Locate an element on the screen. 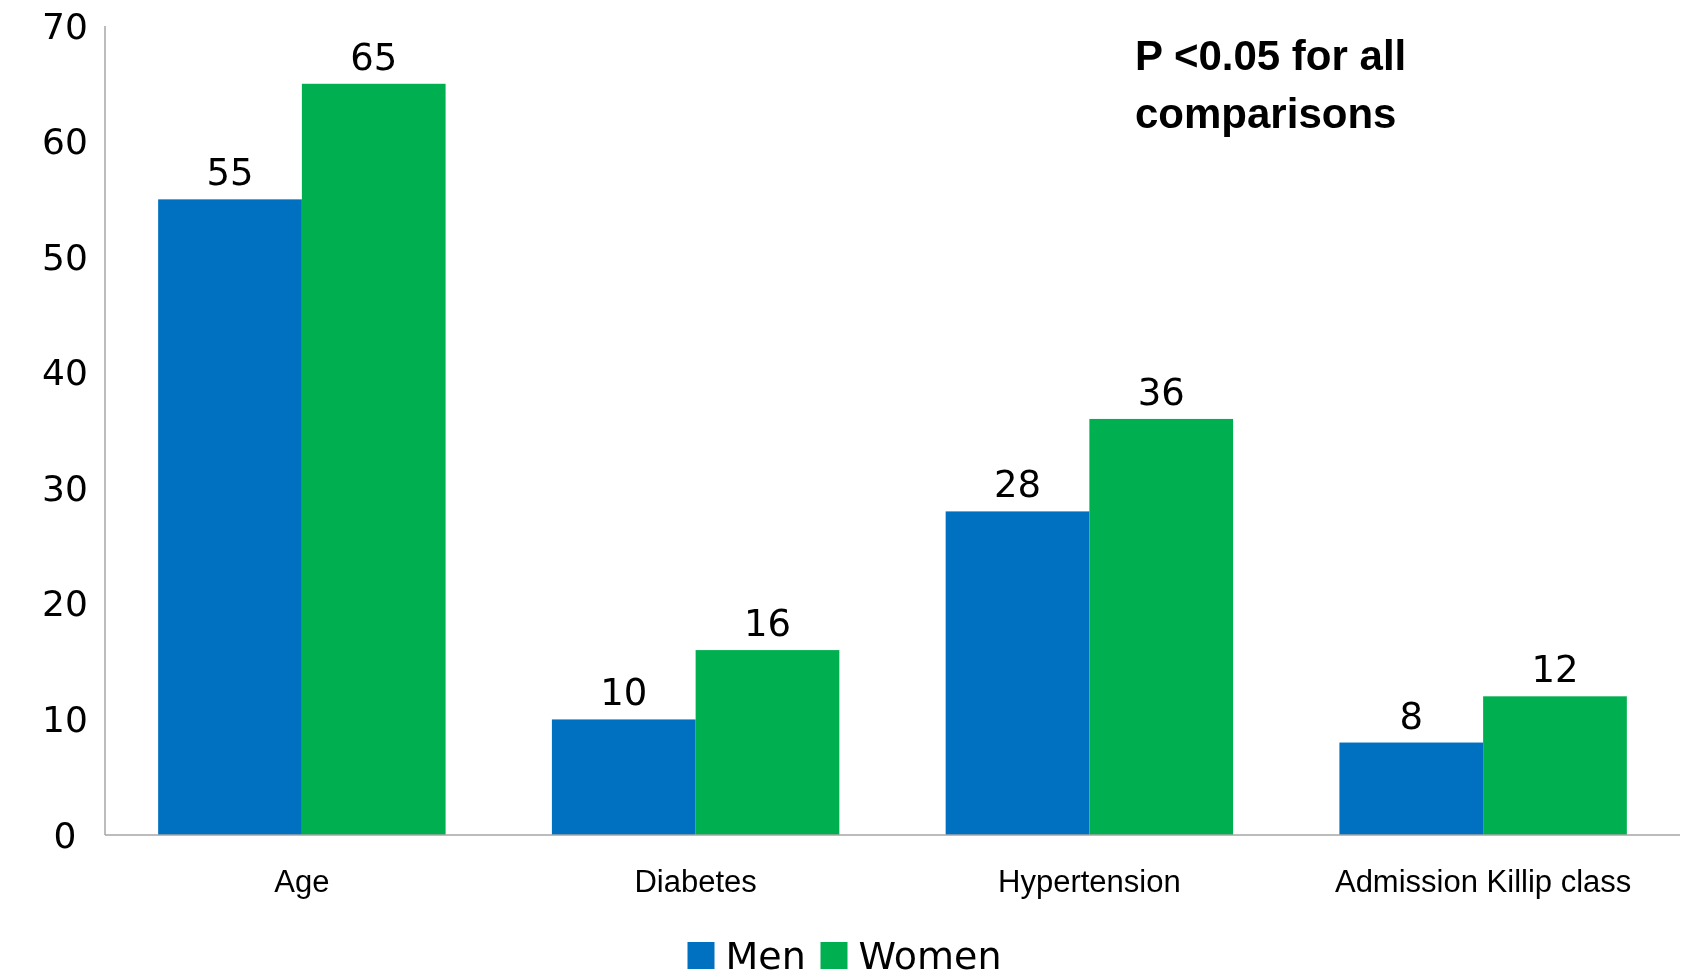 The image size is (1683, 971). data-label: 28 is located at coordinates (1017, 485).